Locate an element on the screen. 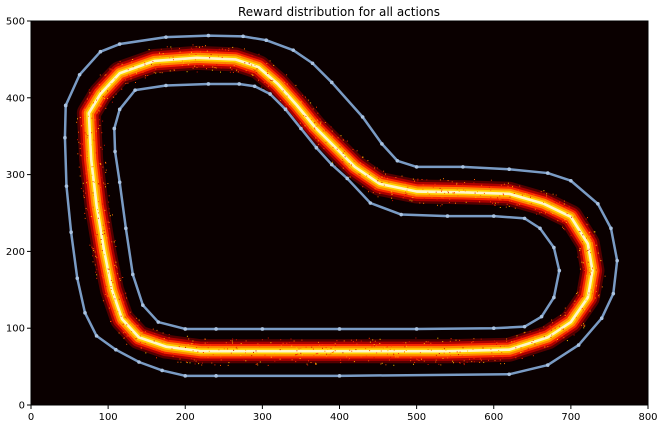 Image resolution: width=662 pixels, height=427 pixels. track-inner-border-point is located at coordinates (119, 109).